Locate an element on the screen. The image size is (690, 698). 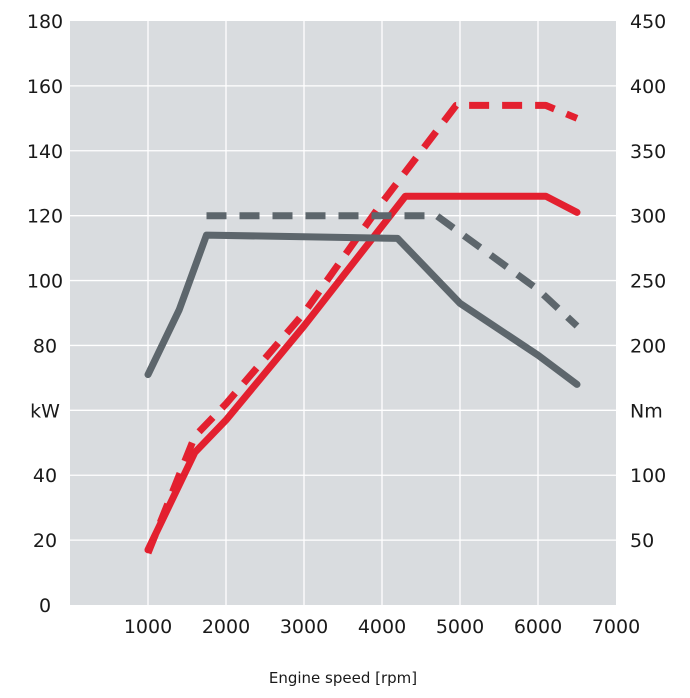
y-left-tick-label: 160 is located at coordinates (45, 87).